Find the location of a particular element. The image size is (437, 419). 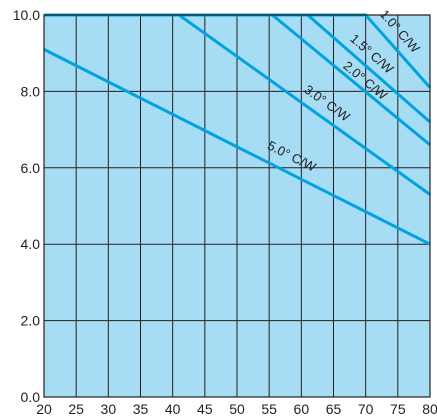

y-axis-tick-labels: 0.0 2.0 4.0 6.0 8.0 10.0 is located at coordinates (26, 206).